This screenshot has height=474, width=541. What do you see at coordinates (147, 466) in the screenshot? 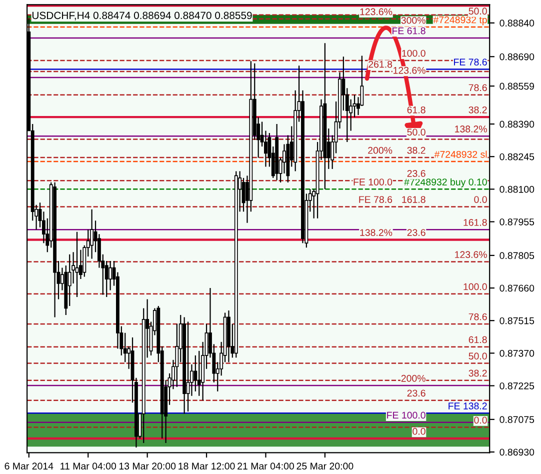
I see `x-tick-label: 13 Mar 20:00` at bounding box center [147, 466].